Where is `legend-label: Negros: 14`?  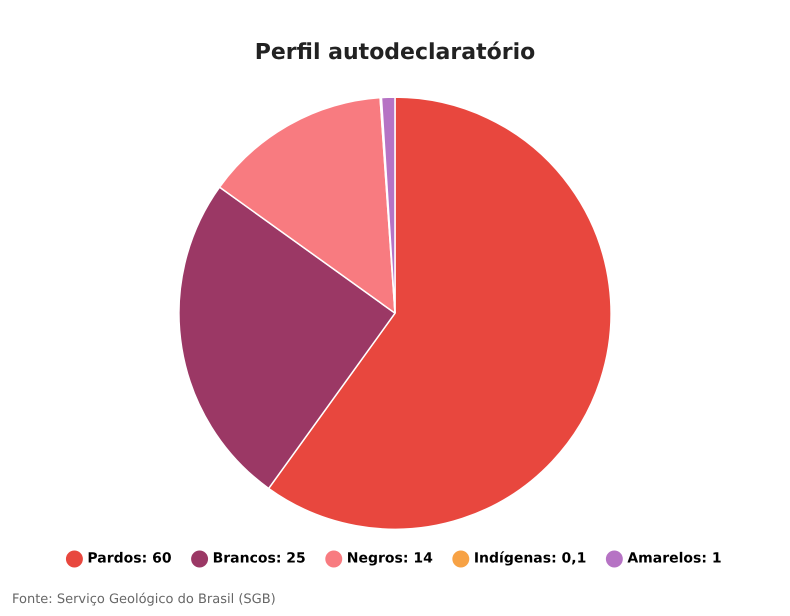 legend-label: Negros: 14 is located at coordinates (390, 558).